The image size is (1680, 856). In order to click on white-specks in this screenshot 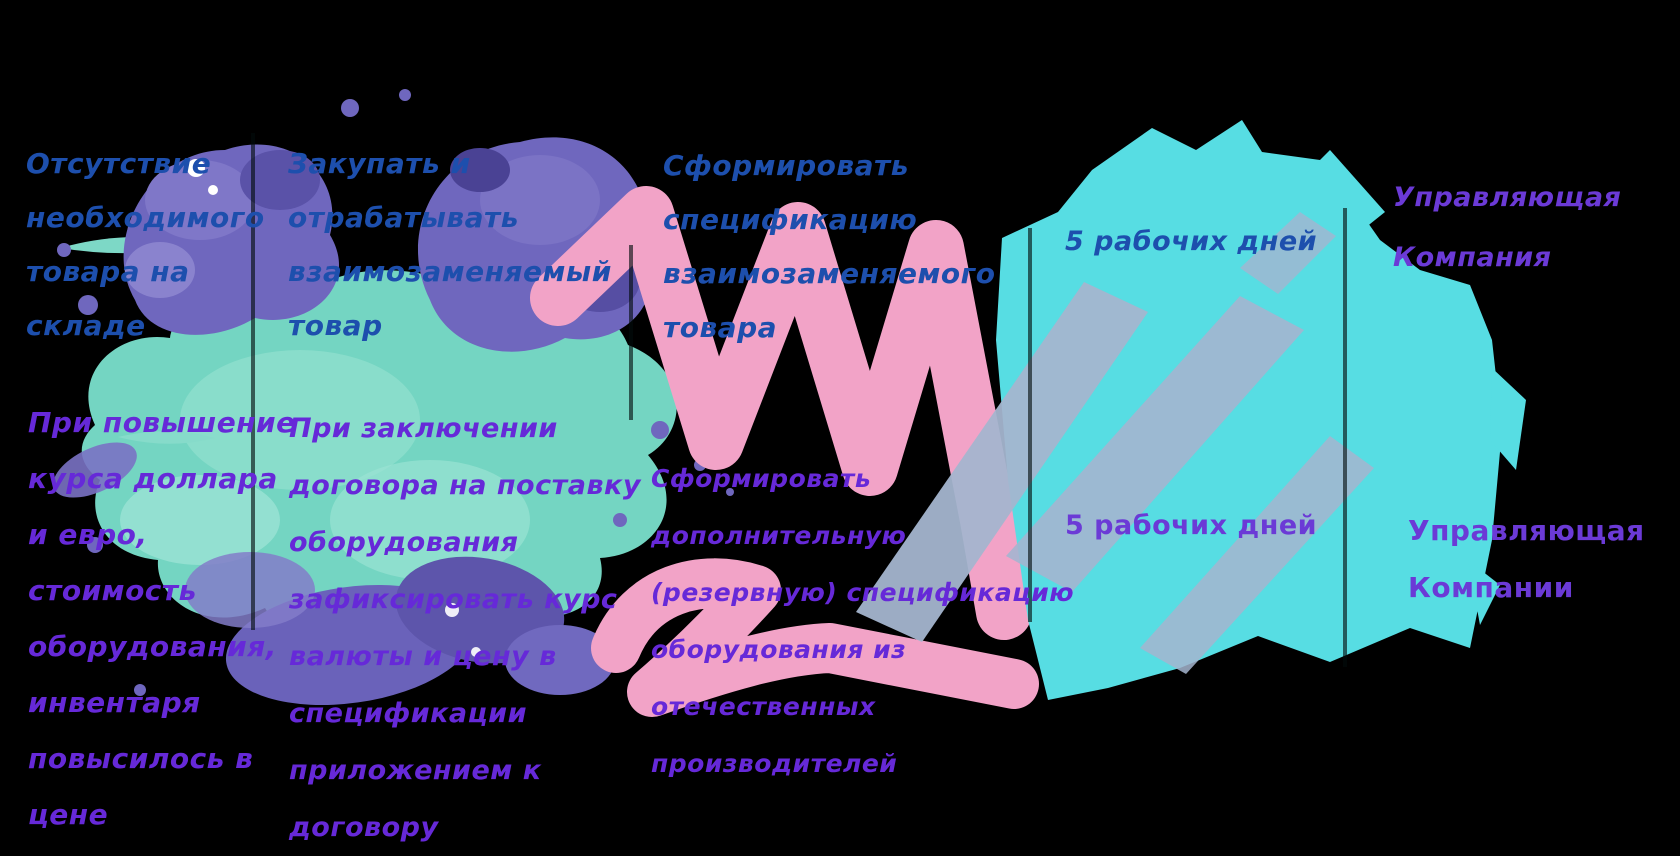, I will do `click(334, 408)`.